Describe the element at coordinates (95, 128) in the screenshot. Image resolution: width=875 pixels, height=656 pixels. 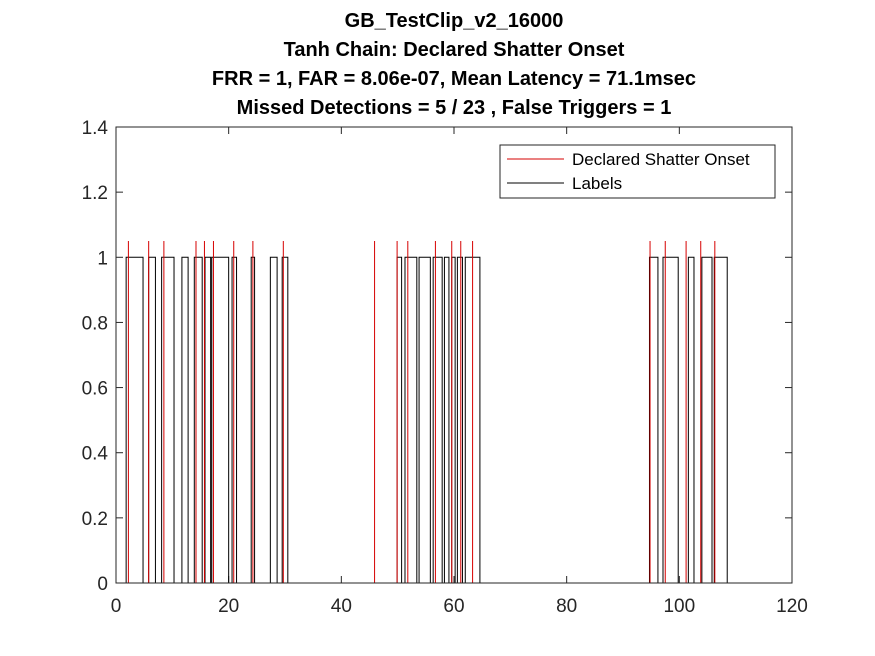
I see `y-tick-label: 1.4` at that location.